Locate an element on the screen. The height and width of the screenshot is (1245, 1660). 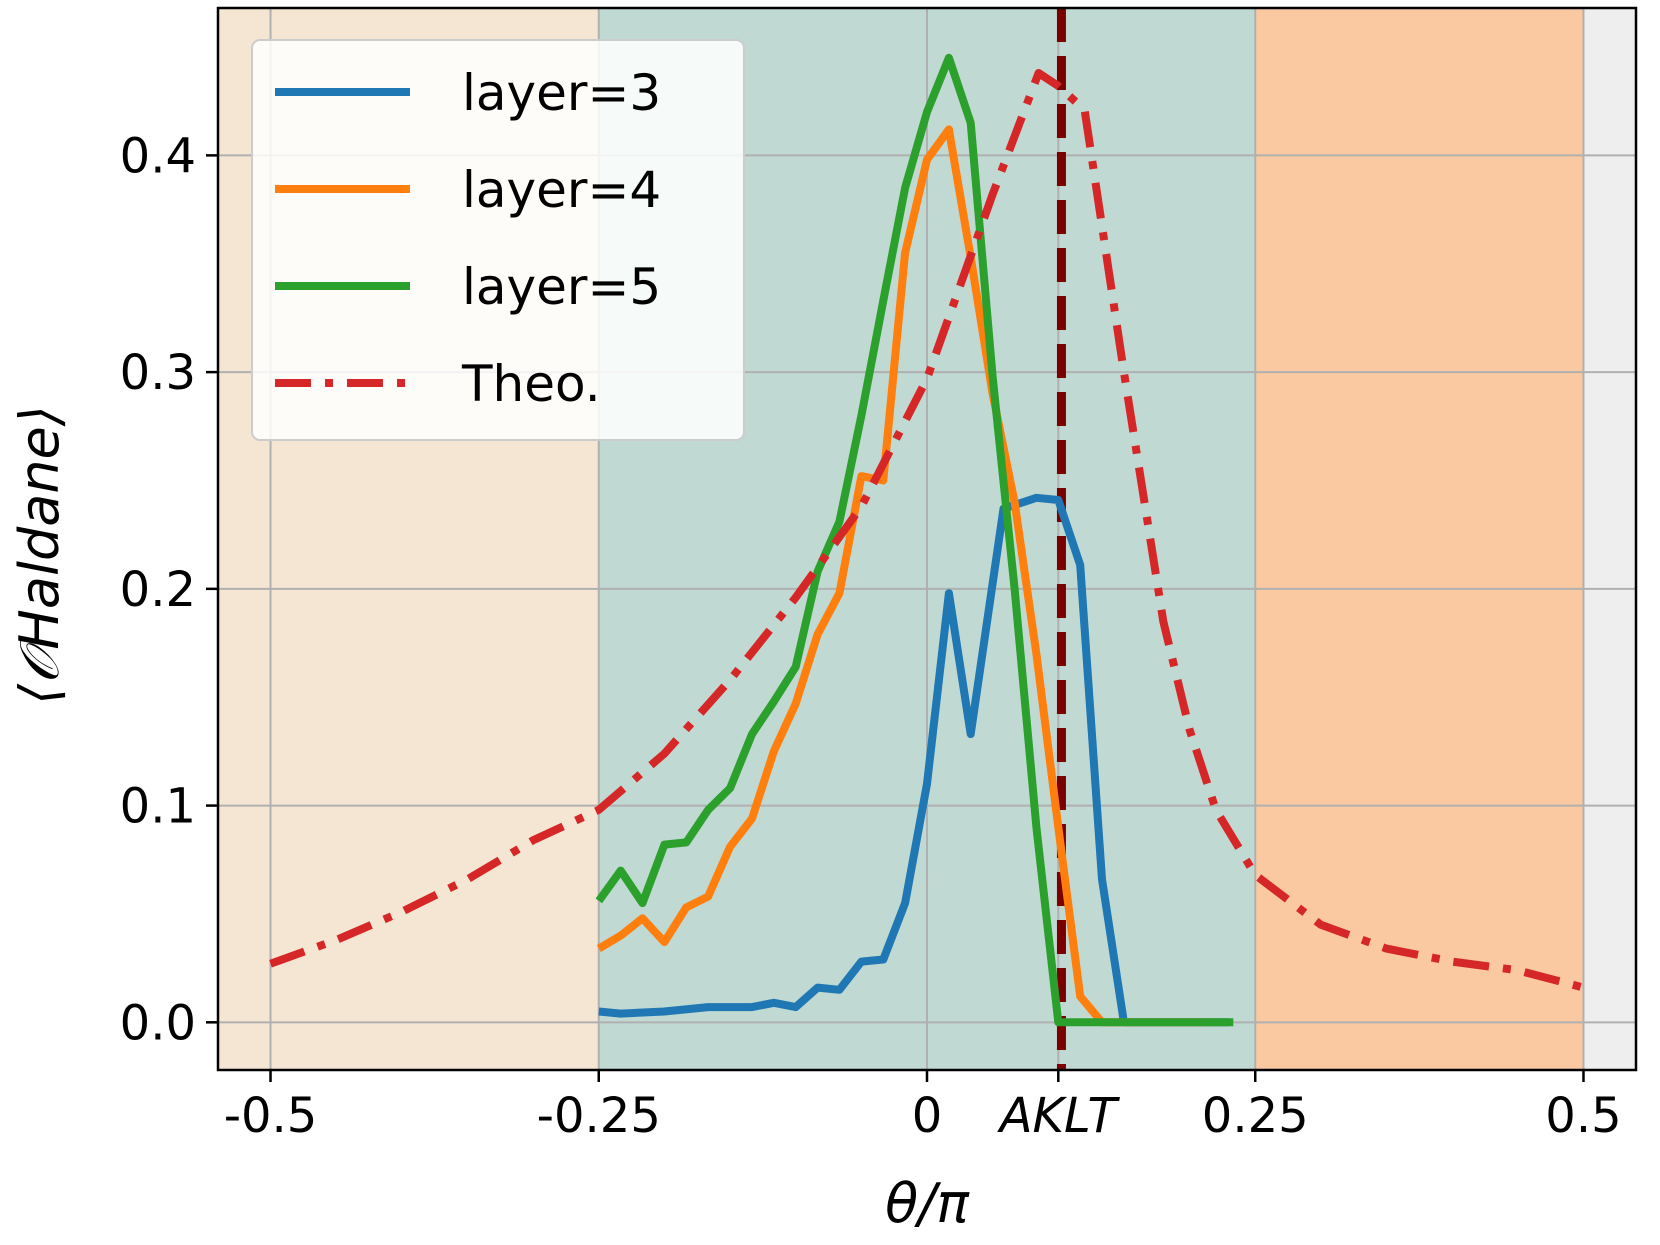
x-tick-label-1: -0.25 is located at coordinates (599, 1116).